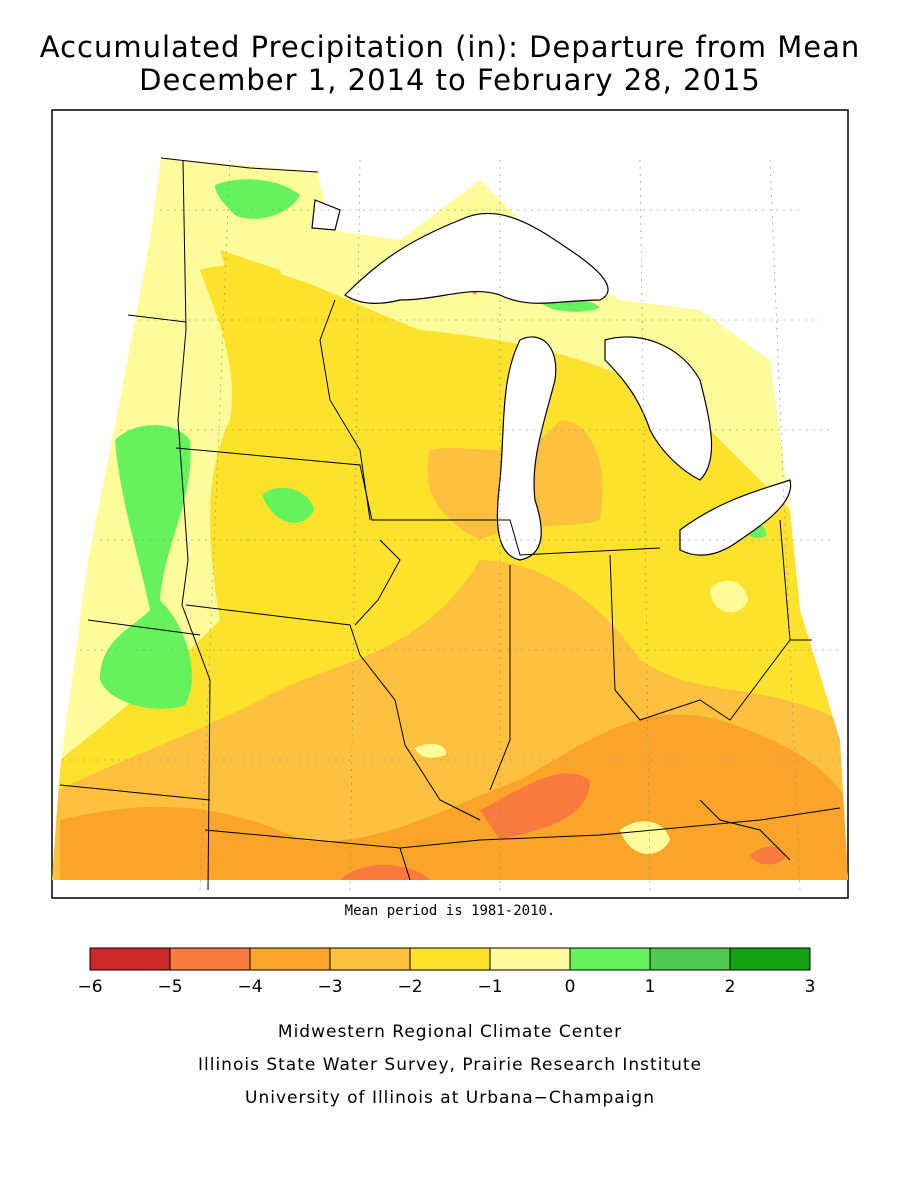 Image resolution: width=900 pixels, height=1200 pixels. What do you see at coordinates (489, 987) in the screenshot?
I see `legend-tick-label: −1` at bounding box center [489, 987].